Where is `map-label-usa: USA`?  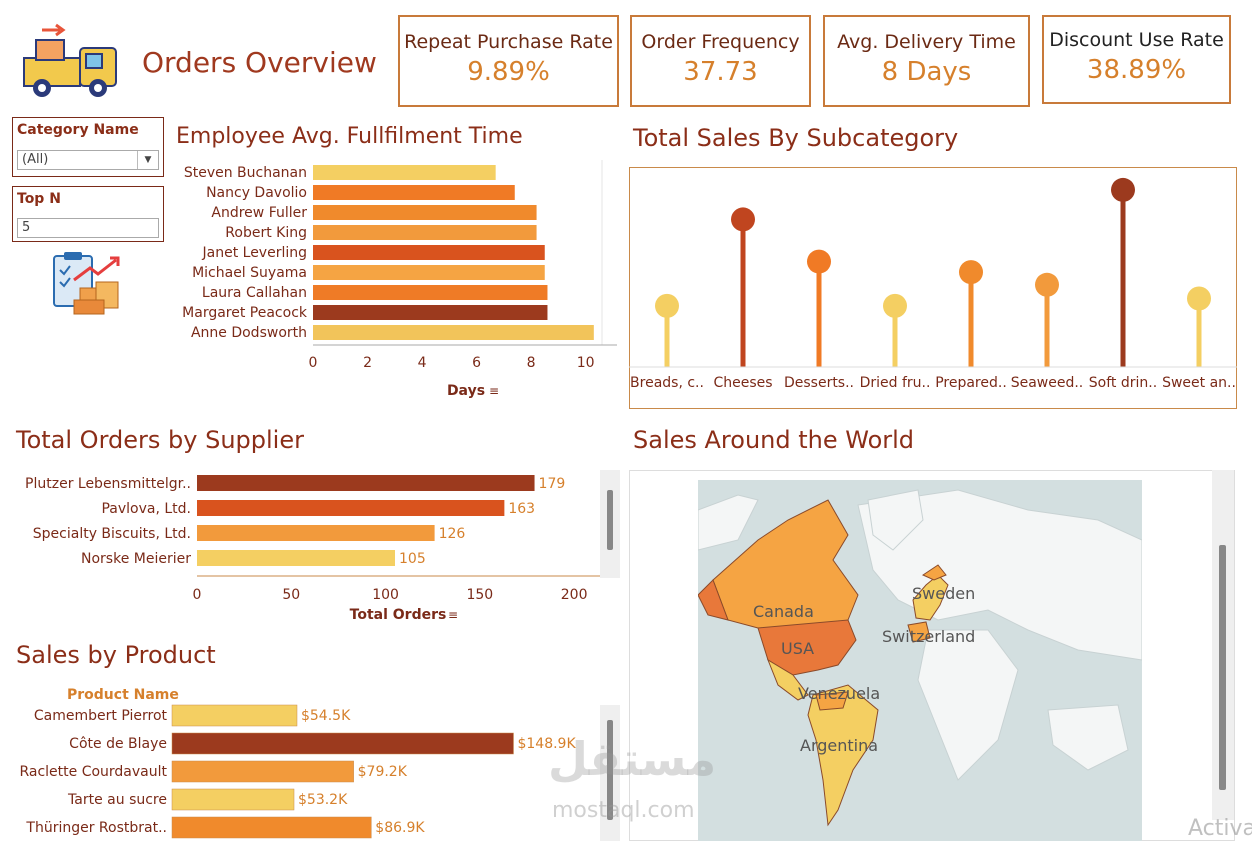 map-label-usa: USA is located at coordinates (798, 648).